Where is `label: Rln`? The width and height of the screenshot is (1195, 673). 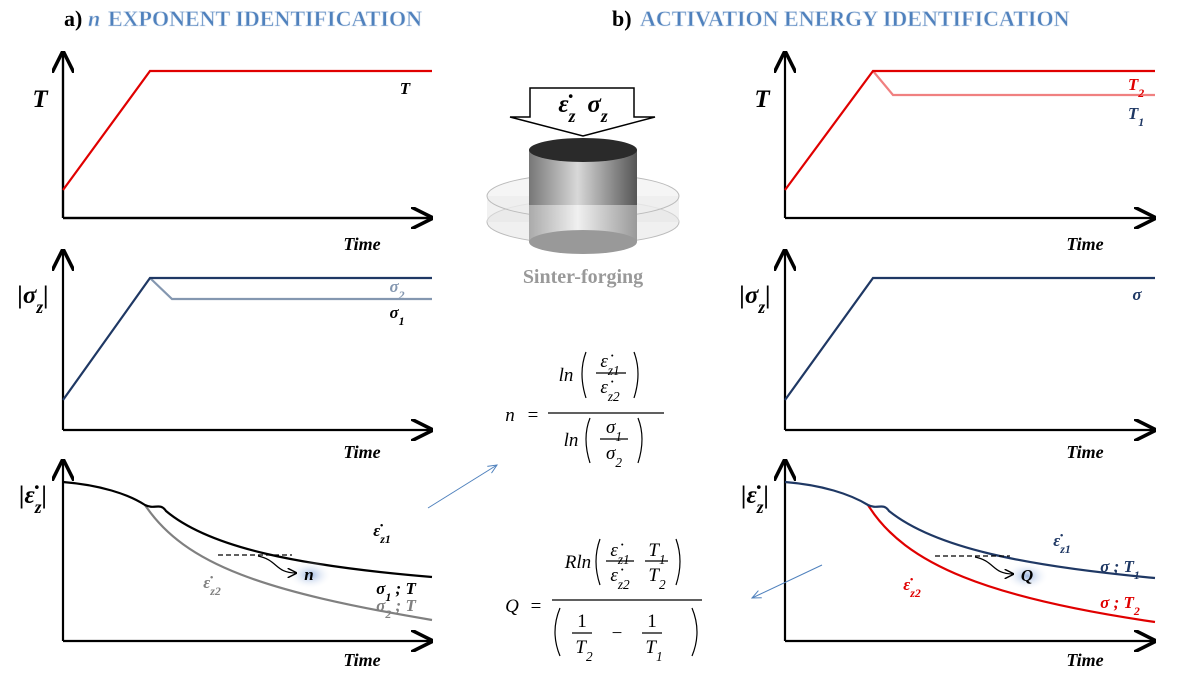
label: Rln is located at coordinates (577, 562).